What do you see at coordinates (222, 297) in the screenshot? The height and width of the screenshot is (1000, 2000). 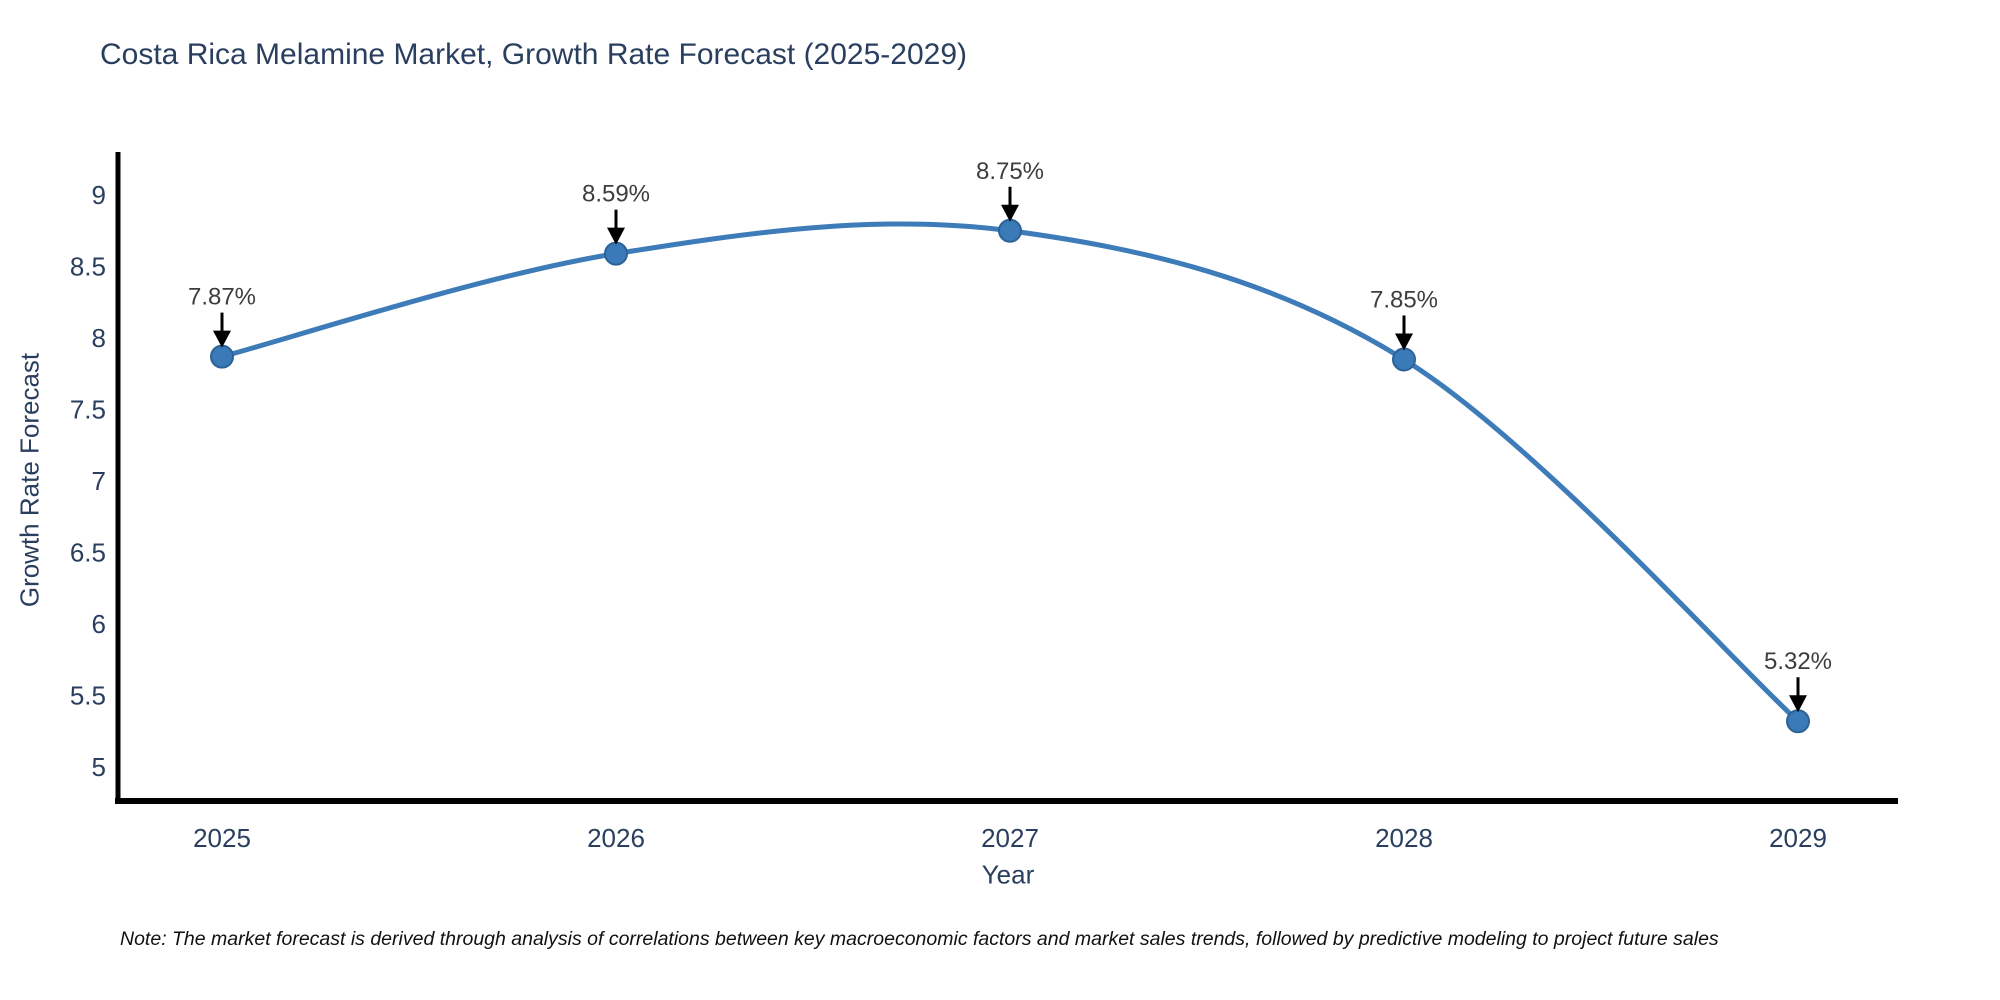 I see `annotation-label: 7.87%` at bounding box center [222, 297].